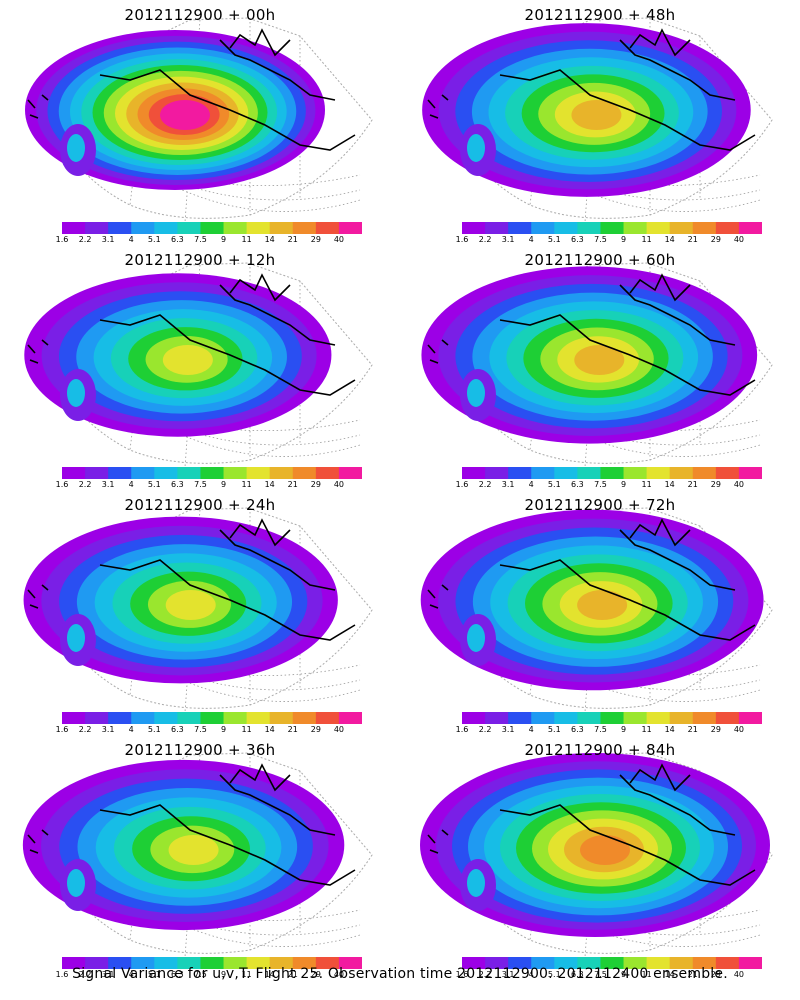 The image size is (800, 1000). I want to click on colorbar-labels: 1.6 2.2 3.1 4 5.1 6.3 7.5 9 11 14 21 29 40, so click(209, 730).